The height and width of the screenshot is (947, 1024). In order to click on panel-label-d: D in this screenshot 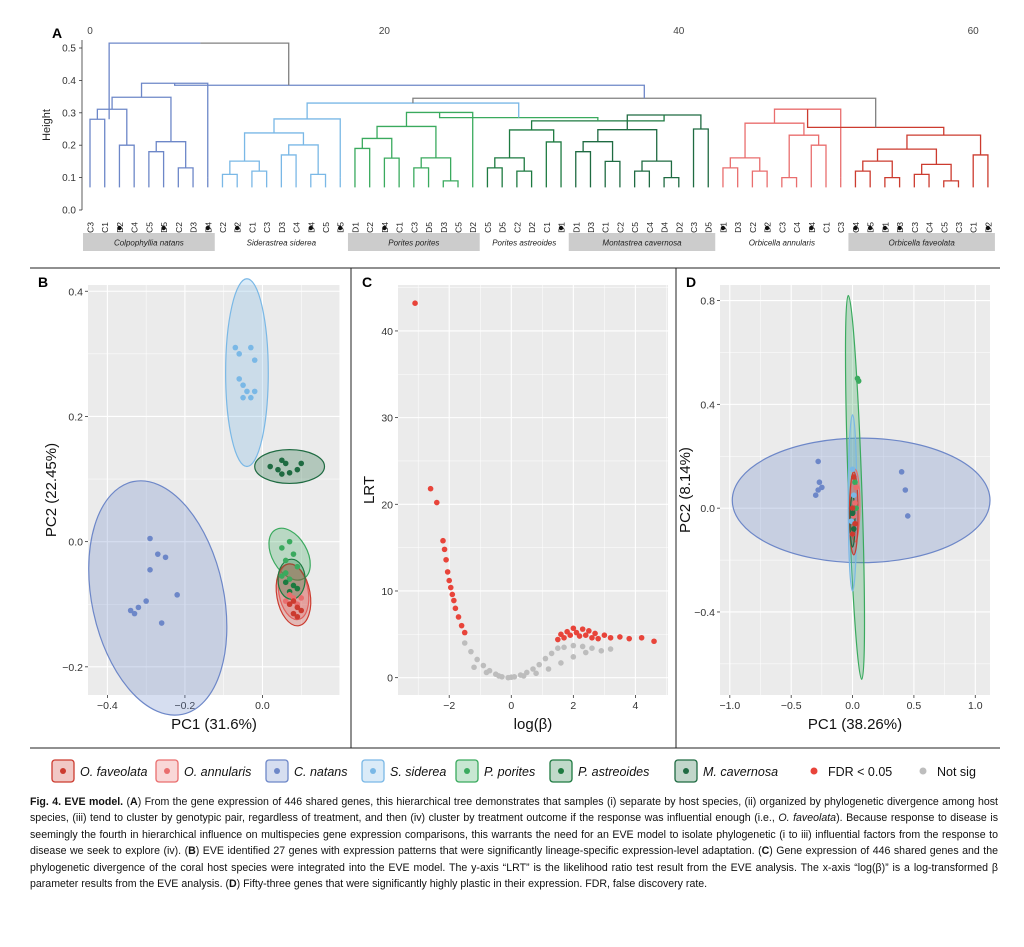, I will do `click(691, 282)`.